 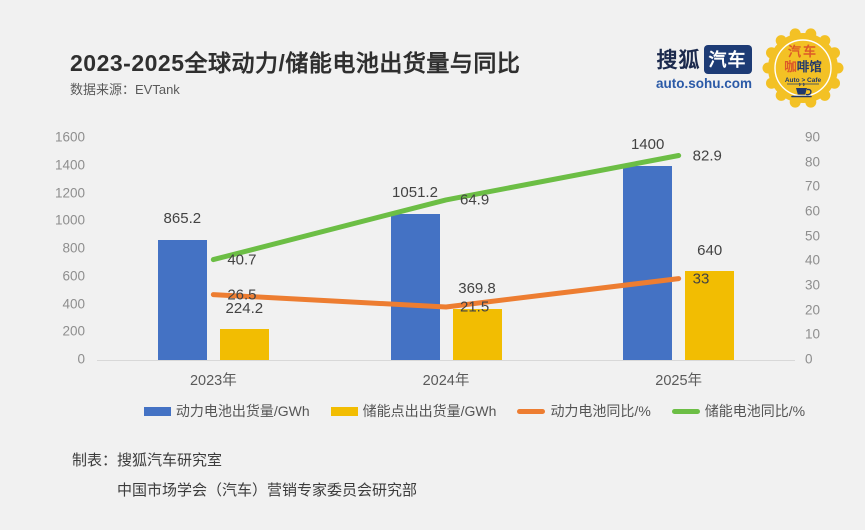 What do you see at coordinates (267, 479) in the screenshot?
I see `footer-lines: 搜狐汽车研究室 中国市场学会（汽车）营销专家委员会研究部` at bounding box center [267, 479].